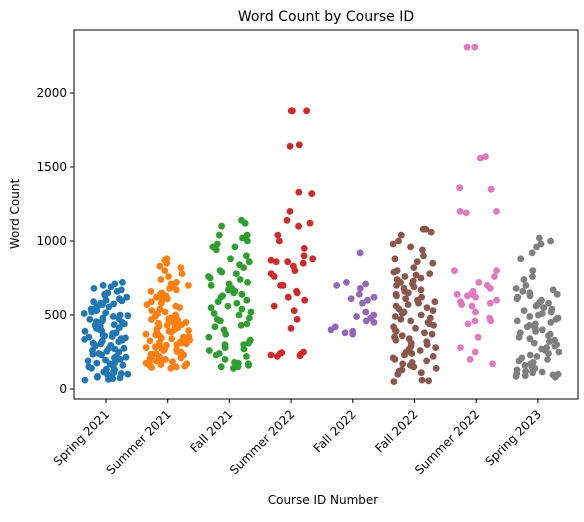 The image size is (584, 522). I want to click on y-tick-label: 1000, so click(51, 241).